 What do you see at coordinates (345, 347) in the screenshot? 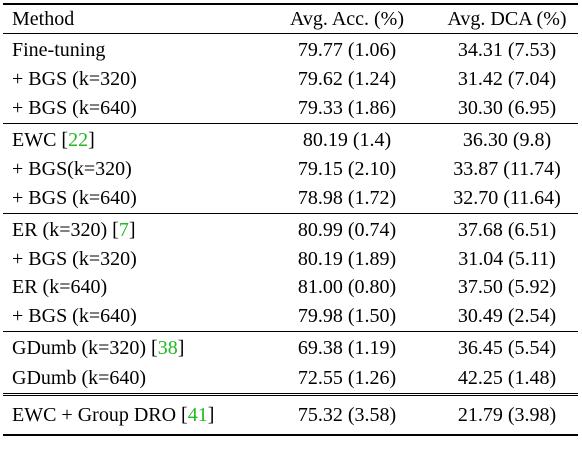
I see `avg-acc-cell: 69.38 (1.19)` at bounding box center [345, 347].